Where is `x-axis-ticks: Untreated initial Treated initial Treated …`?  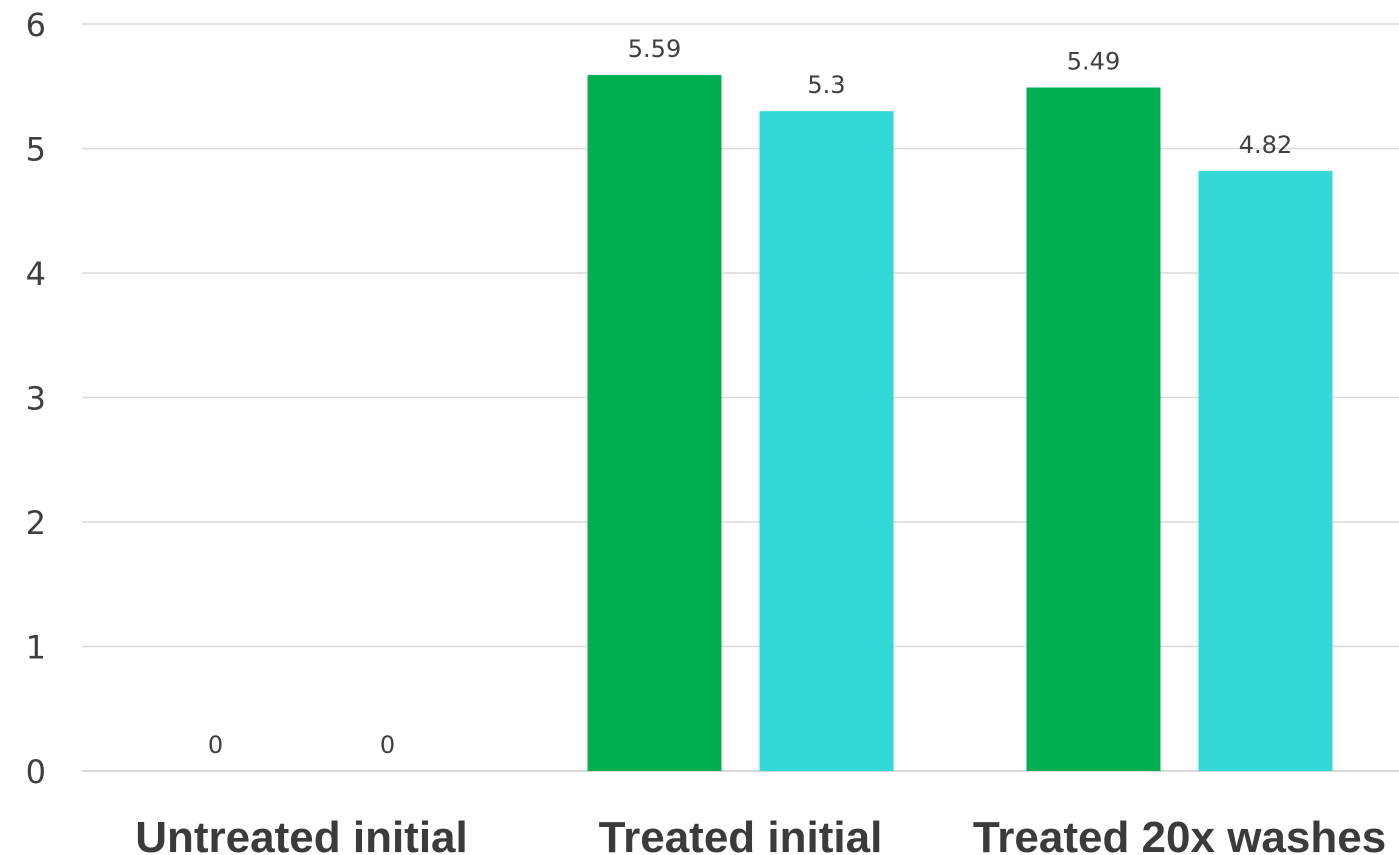
x-axis-ticks: Untreated initial Treated initial Treated … is located at coordinates (760, 834).